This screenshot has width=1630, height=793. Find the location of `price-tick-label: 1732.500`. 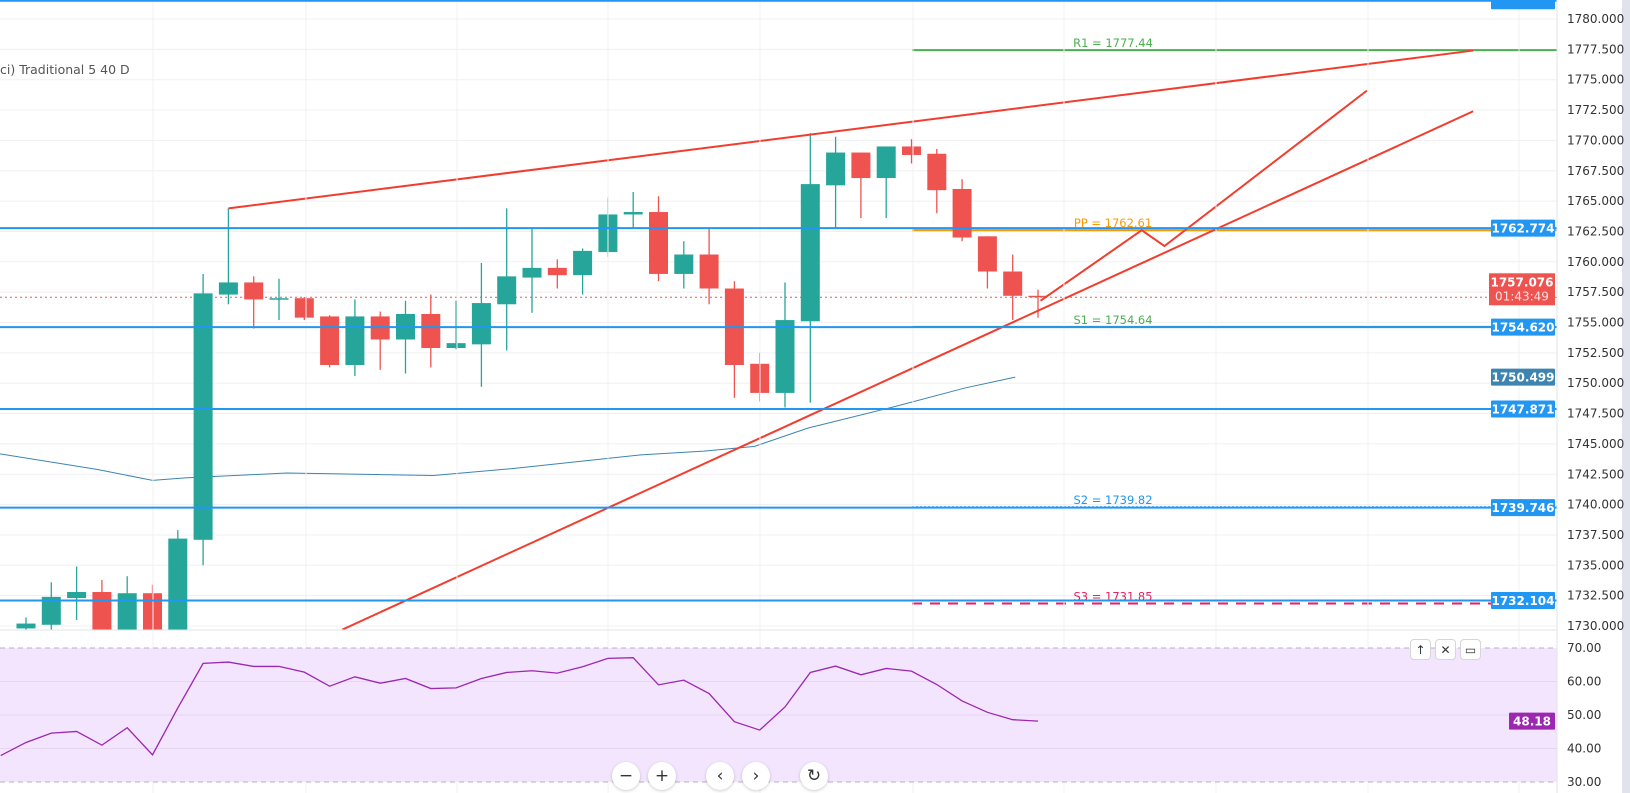

price-tick-label: 1732.500 is located at coordinates (1595, 596).